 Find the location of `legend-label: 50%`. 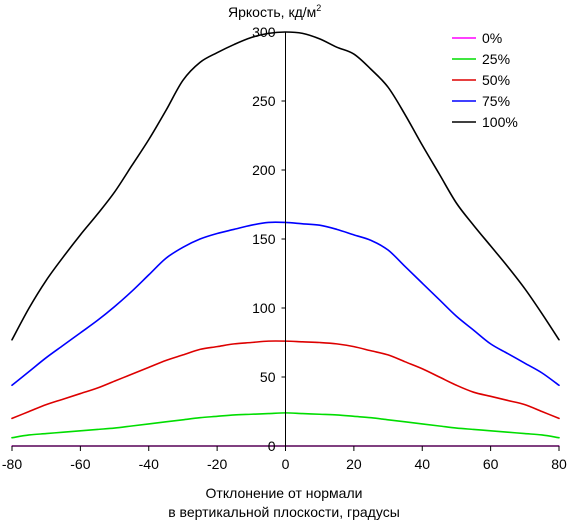

legend-label: 50% is located at coordinates (496, 80).